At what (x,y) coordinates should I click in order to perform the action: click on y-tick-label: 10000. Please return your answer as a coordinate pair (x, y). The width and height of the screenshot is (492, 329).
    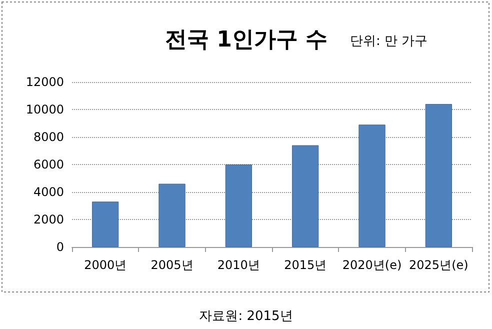
    Looking at the image, I should click on (45, 109).